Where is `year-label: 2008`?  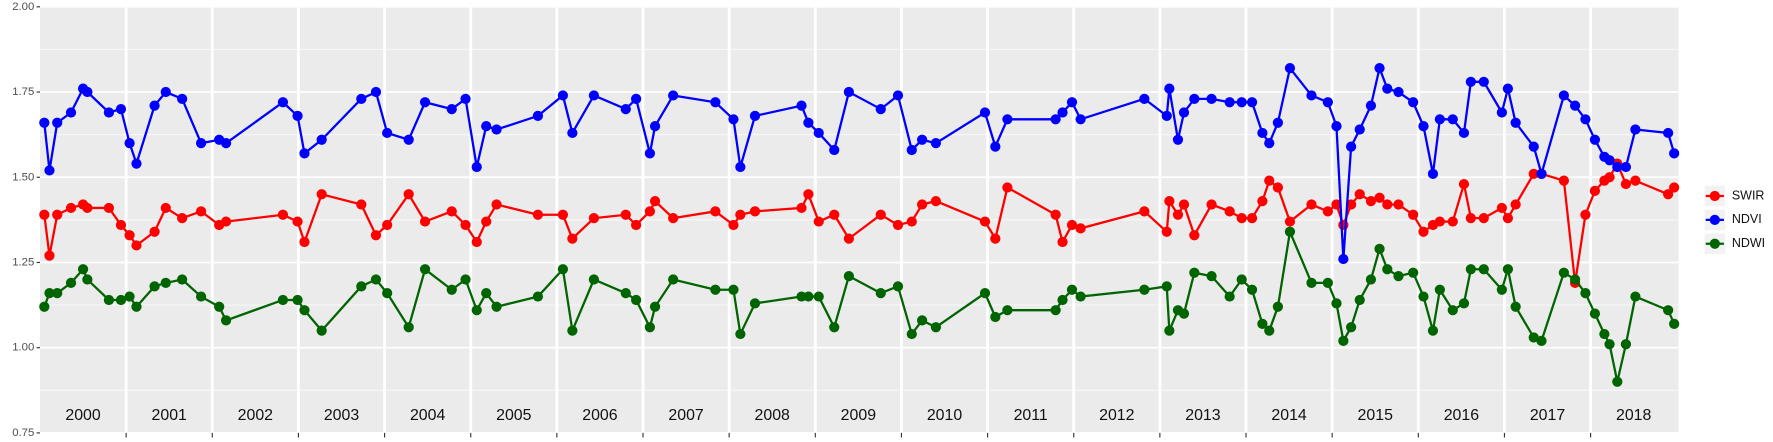 year-label: 2008 is located at coordinates (773, 415).